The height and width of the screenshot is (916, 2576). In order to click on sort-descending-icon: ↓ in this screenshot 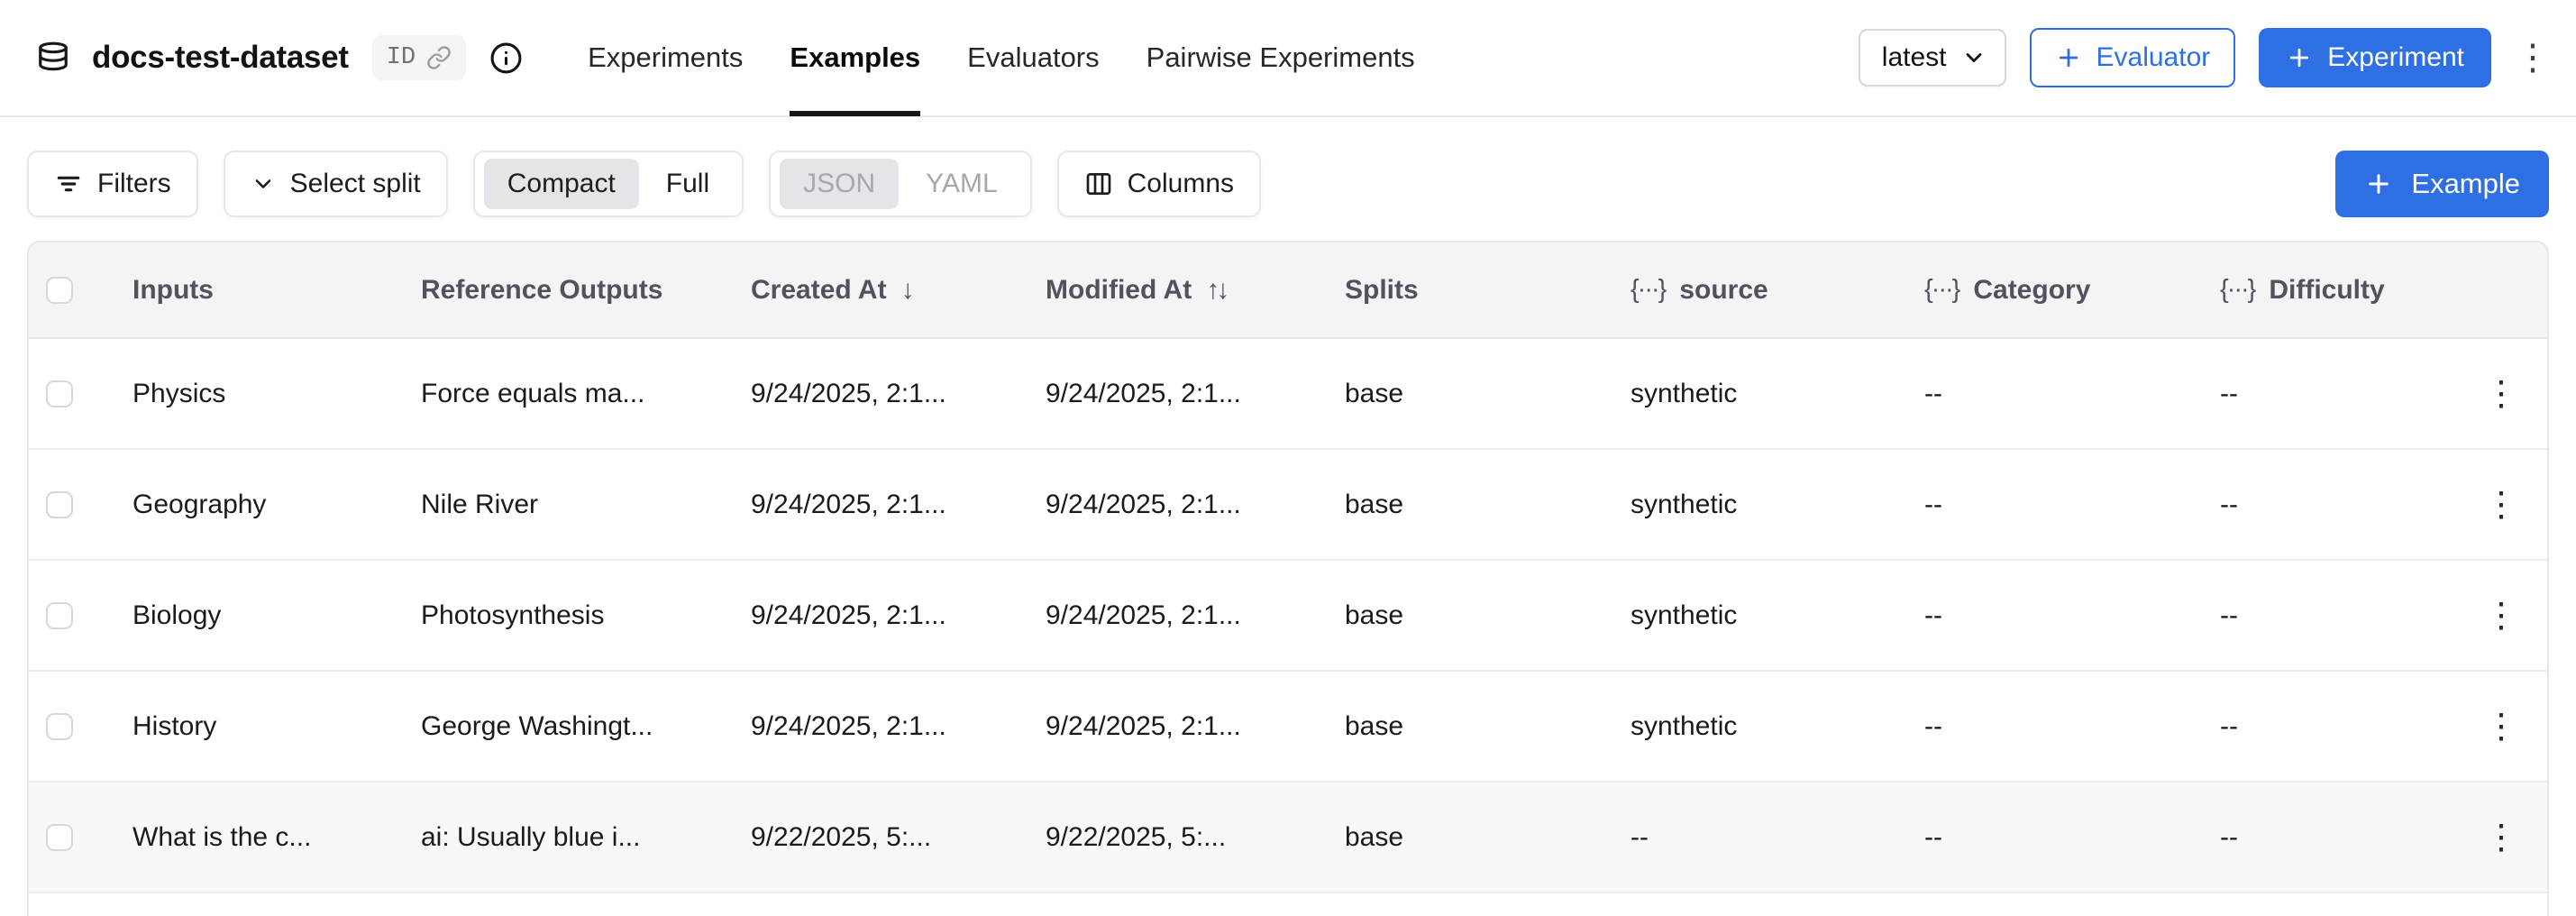, I will do `click(907, 289)`.